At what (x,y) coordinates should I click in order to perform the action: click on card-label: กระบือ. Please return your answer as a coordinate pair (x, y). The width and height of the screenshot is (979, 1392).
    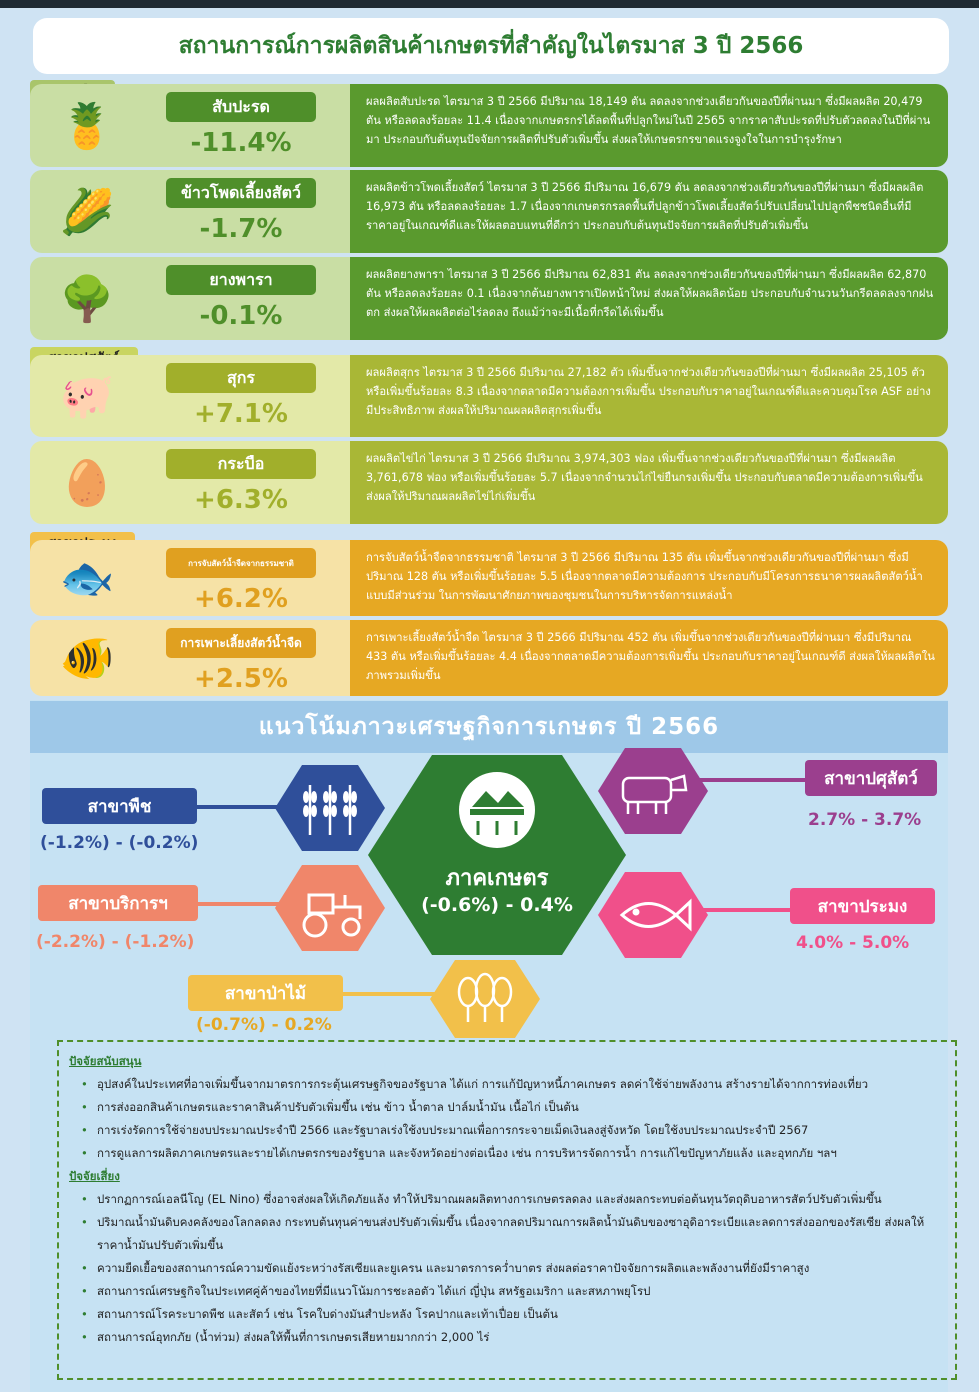
    Looking at the image, I should click on (241, 464).